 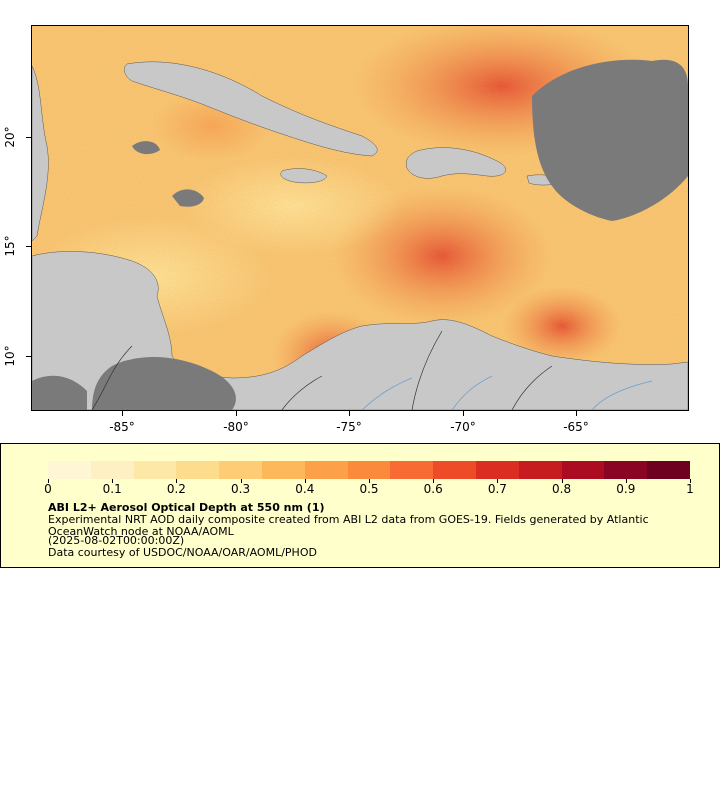 What do you see at coordinates (433, 489) in the screenshot?
I see `colorbar-tick-label: 0.6` at bounding box center [433, 489].